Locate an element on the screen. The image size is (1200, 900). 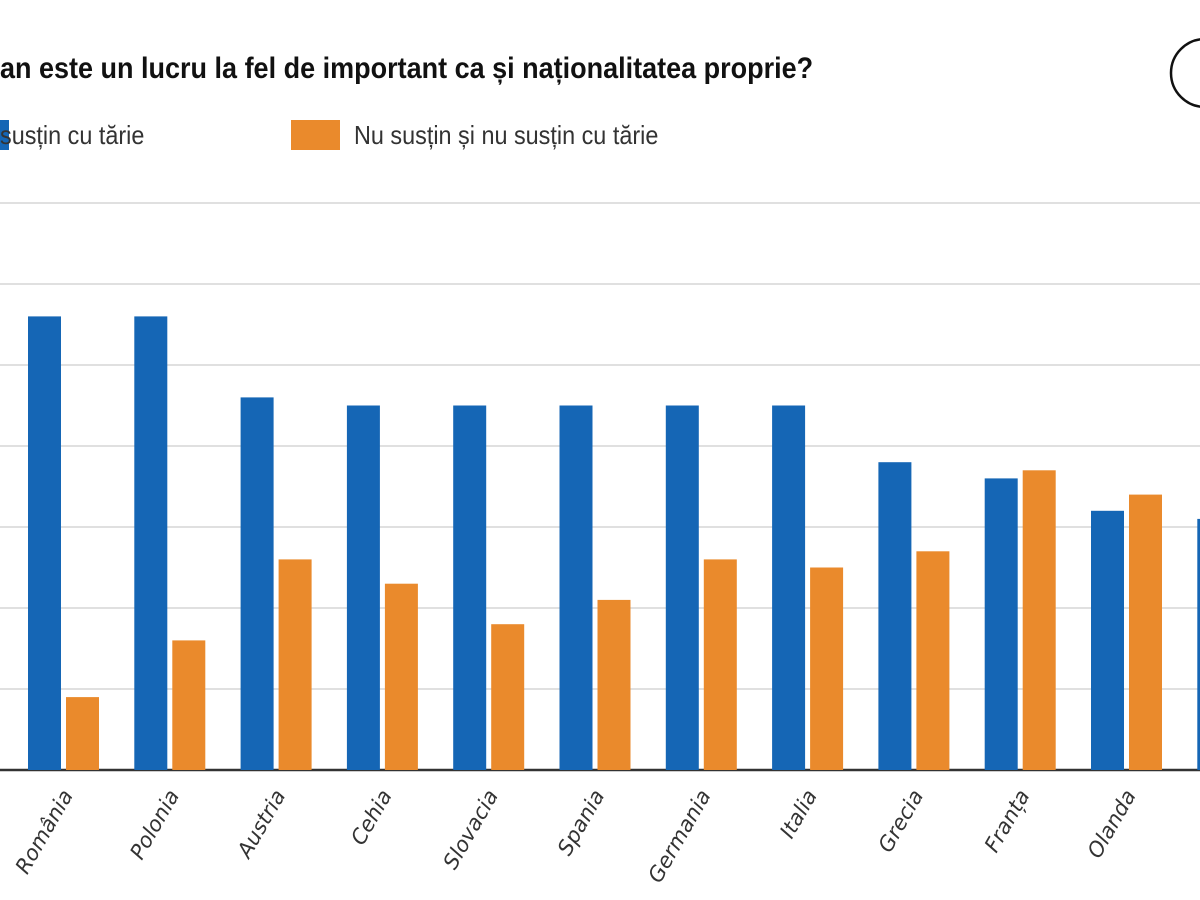
x-tick-label: Italia is located at coordinates (798, 814).